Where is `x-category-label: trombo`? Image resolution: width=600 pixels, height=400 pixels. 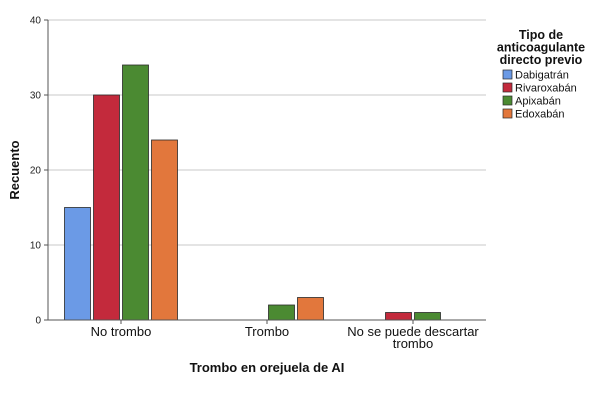
x-category-label: trombo is located at coordinates (413, 343).